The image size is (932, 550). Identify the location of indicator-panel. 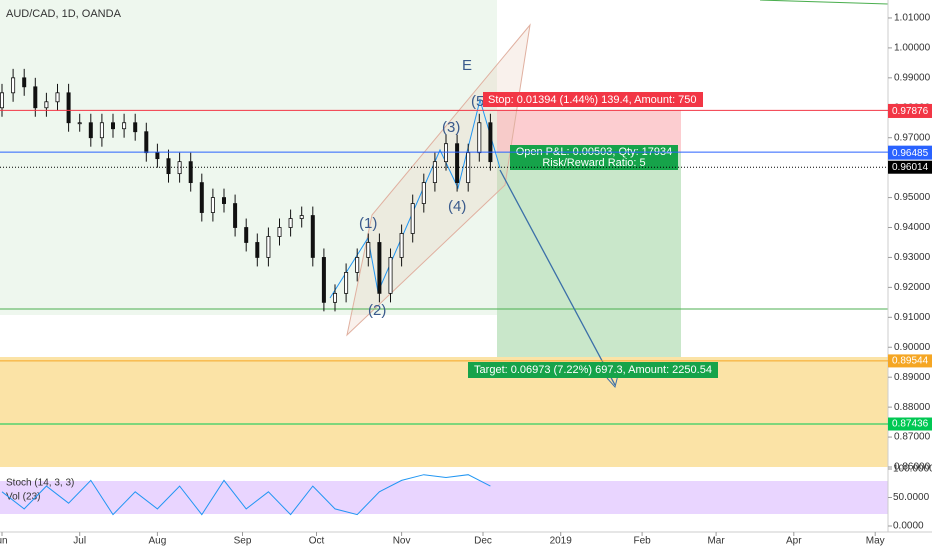
(444, 499).